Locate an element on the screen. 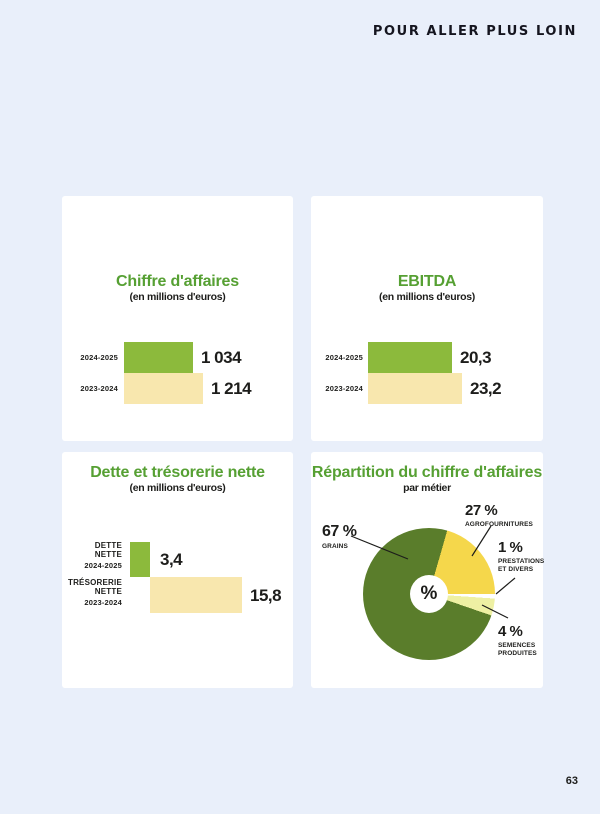 Image resolution: width=600 pixels, height=814 pixels. bar-value: 1 034 is located at coordinates (221, 357).